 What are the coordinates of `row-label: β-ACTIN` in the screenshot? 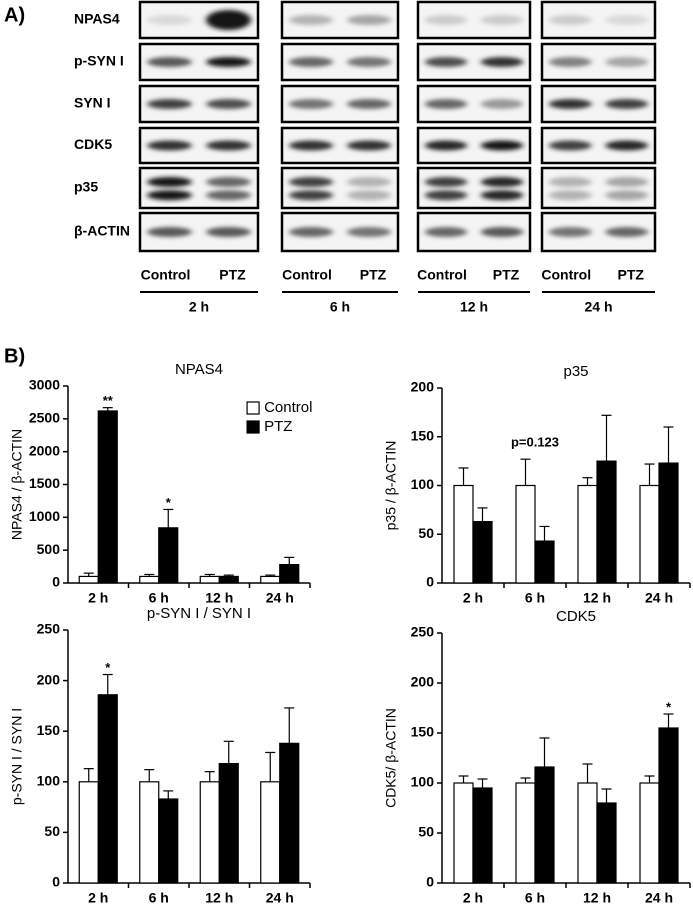 It's located at (102, 231).